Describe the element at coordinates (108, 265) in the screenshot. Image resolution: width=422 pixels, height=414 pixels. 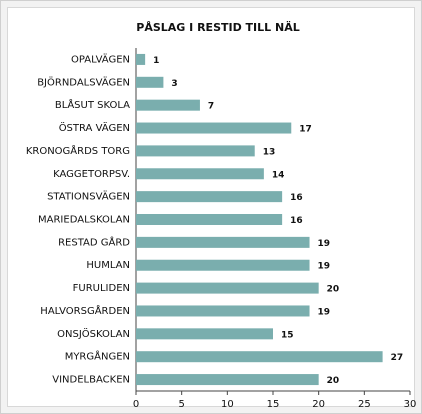
I see `y-tick-label: HUMLAN` at that location.